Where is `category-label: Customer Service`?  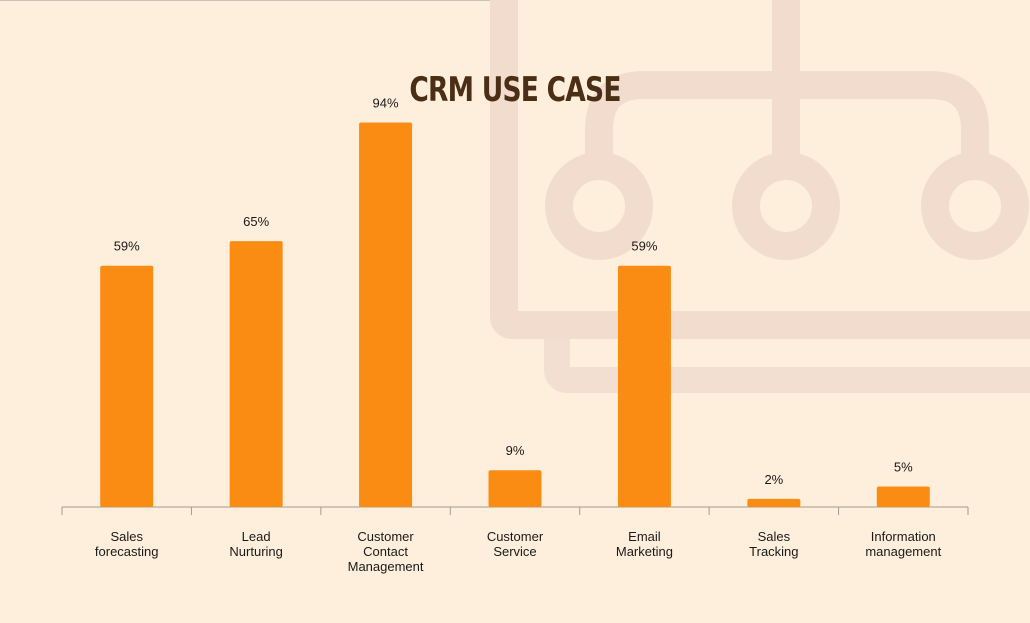 category-label: Customer Service is located at coordinates (515, 544).